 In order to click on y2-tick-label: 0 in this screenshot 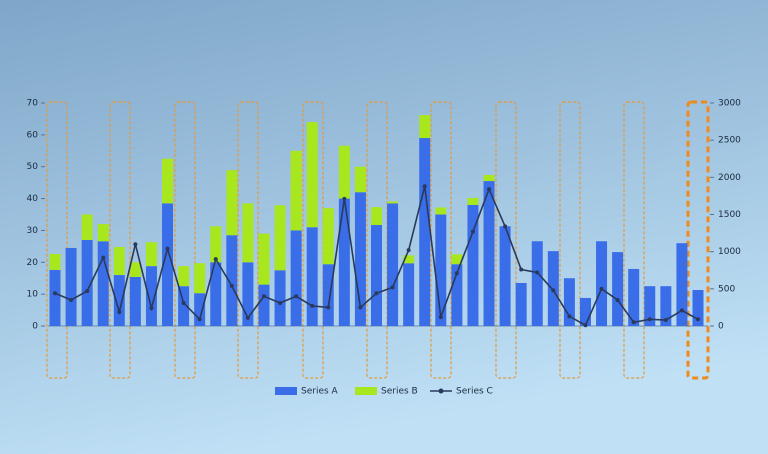, I will do `click(721, 327)`.